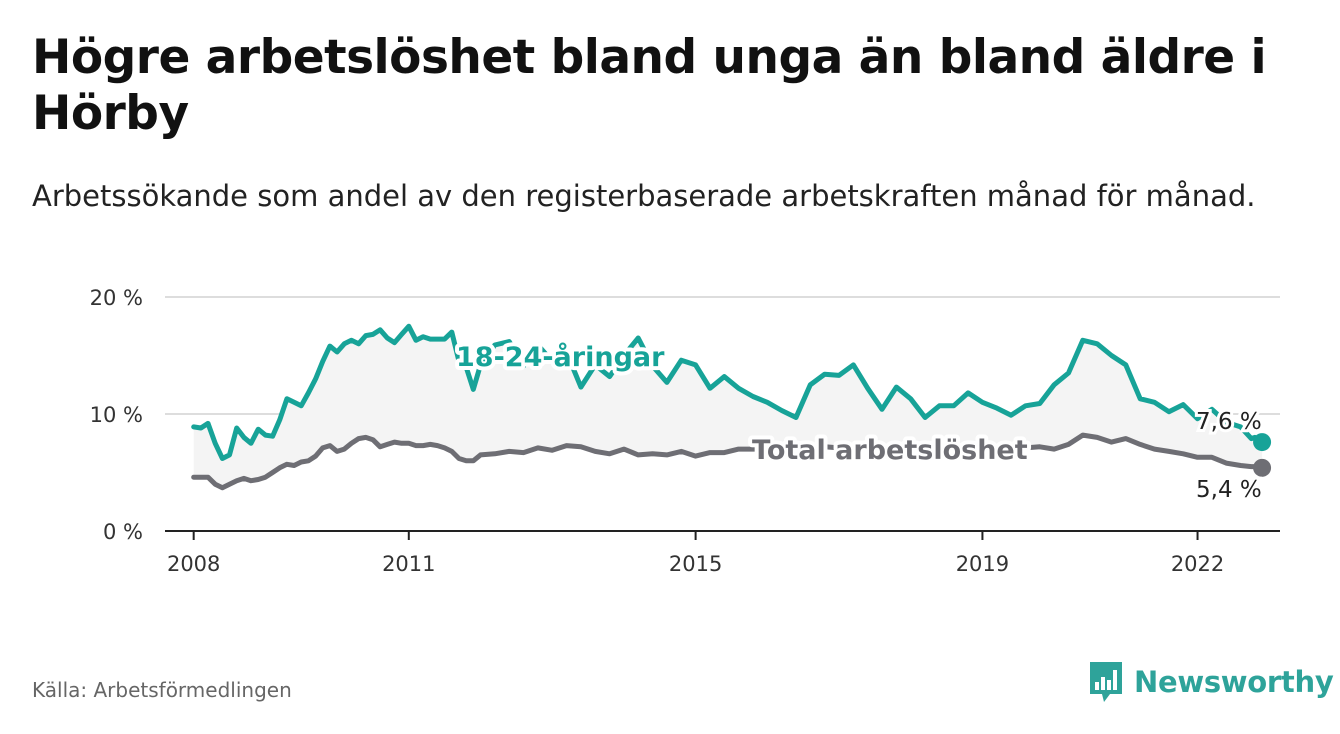 Image resolution: width=1340 pixels, height=734 pixels. I want to click on y-tick-label: 10 %, so click(116, 415).